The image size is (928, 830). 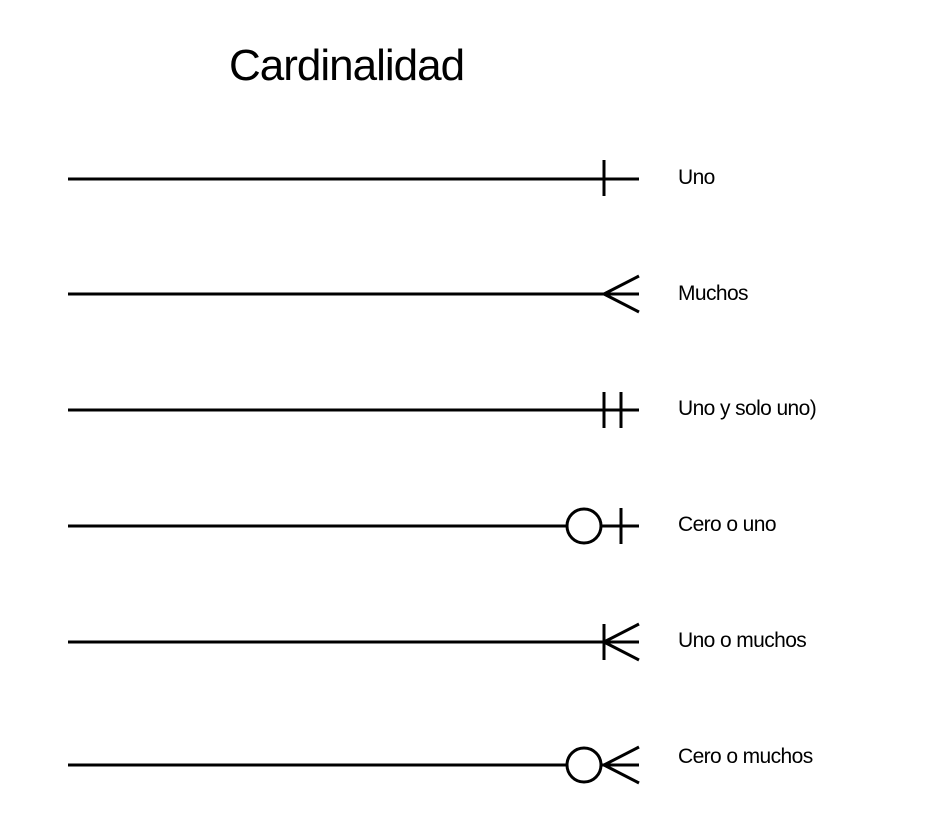 What do you see at coordinates (353, 410) in the screenshot?
I see `cardinality-one-and-only-one-symbol` at bounding box center [353, 410].